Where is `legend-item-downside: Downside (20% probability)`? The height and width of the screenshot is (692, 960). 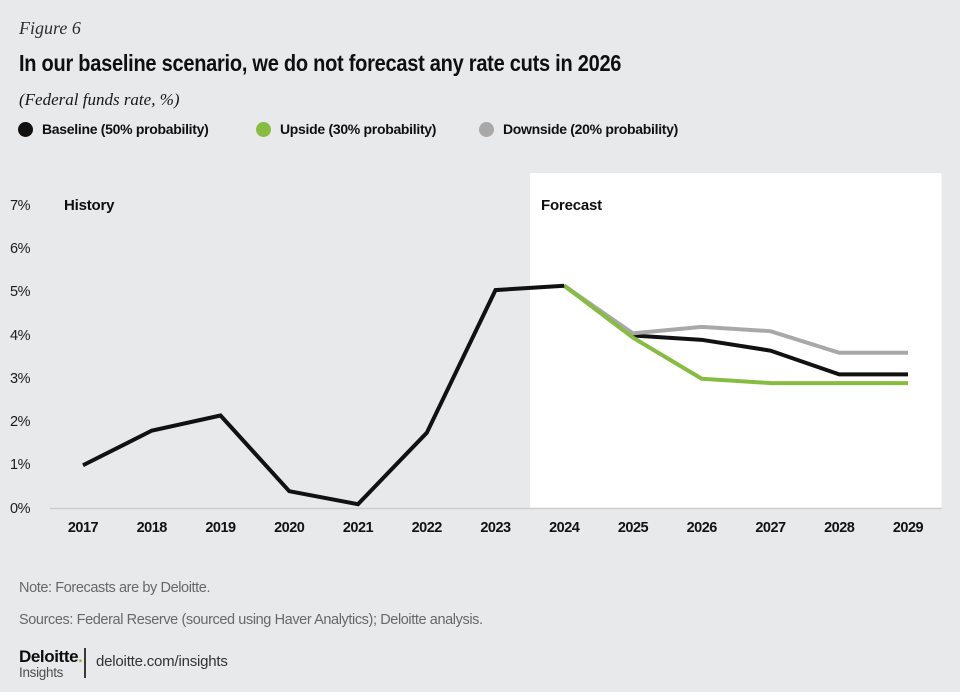
legend-item-downside: Downside (20% probability) is located at coordinates (578, 129).